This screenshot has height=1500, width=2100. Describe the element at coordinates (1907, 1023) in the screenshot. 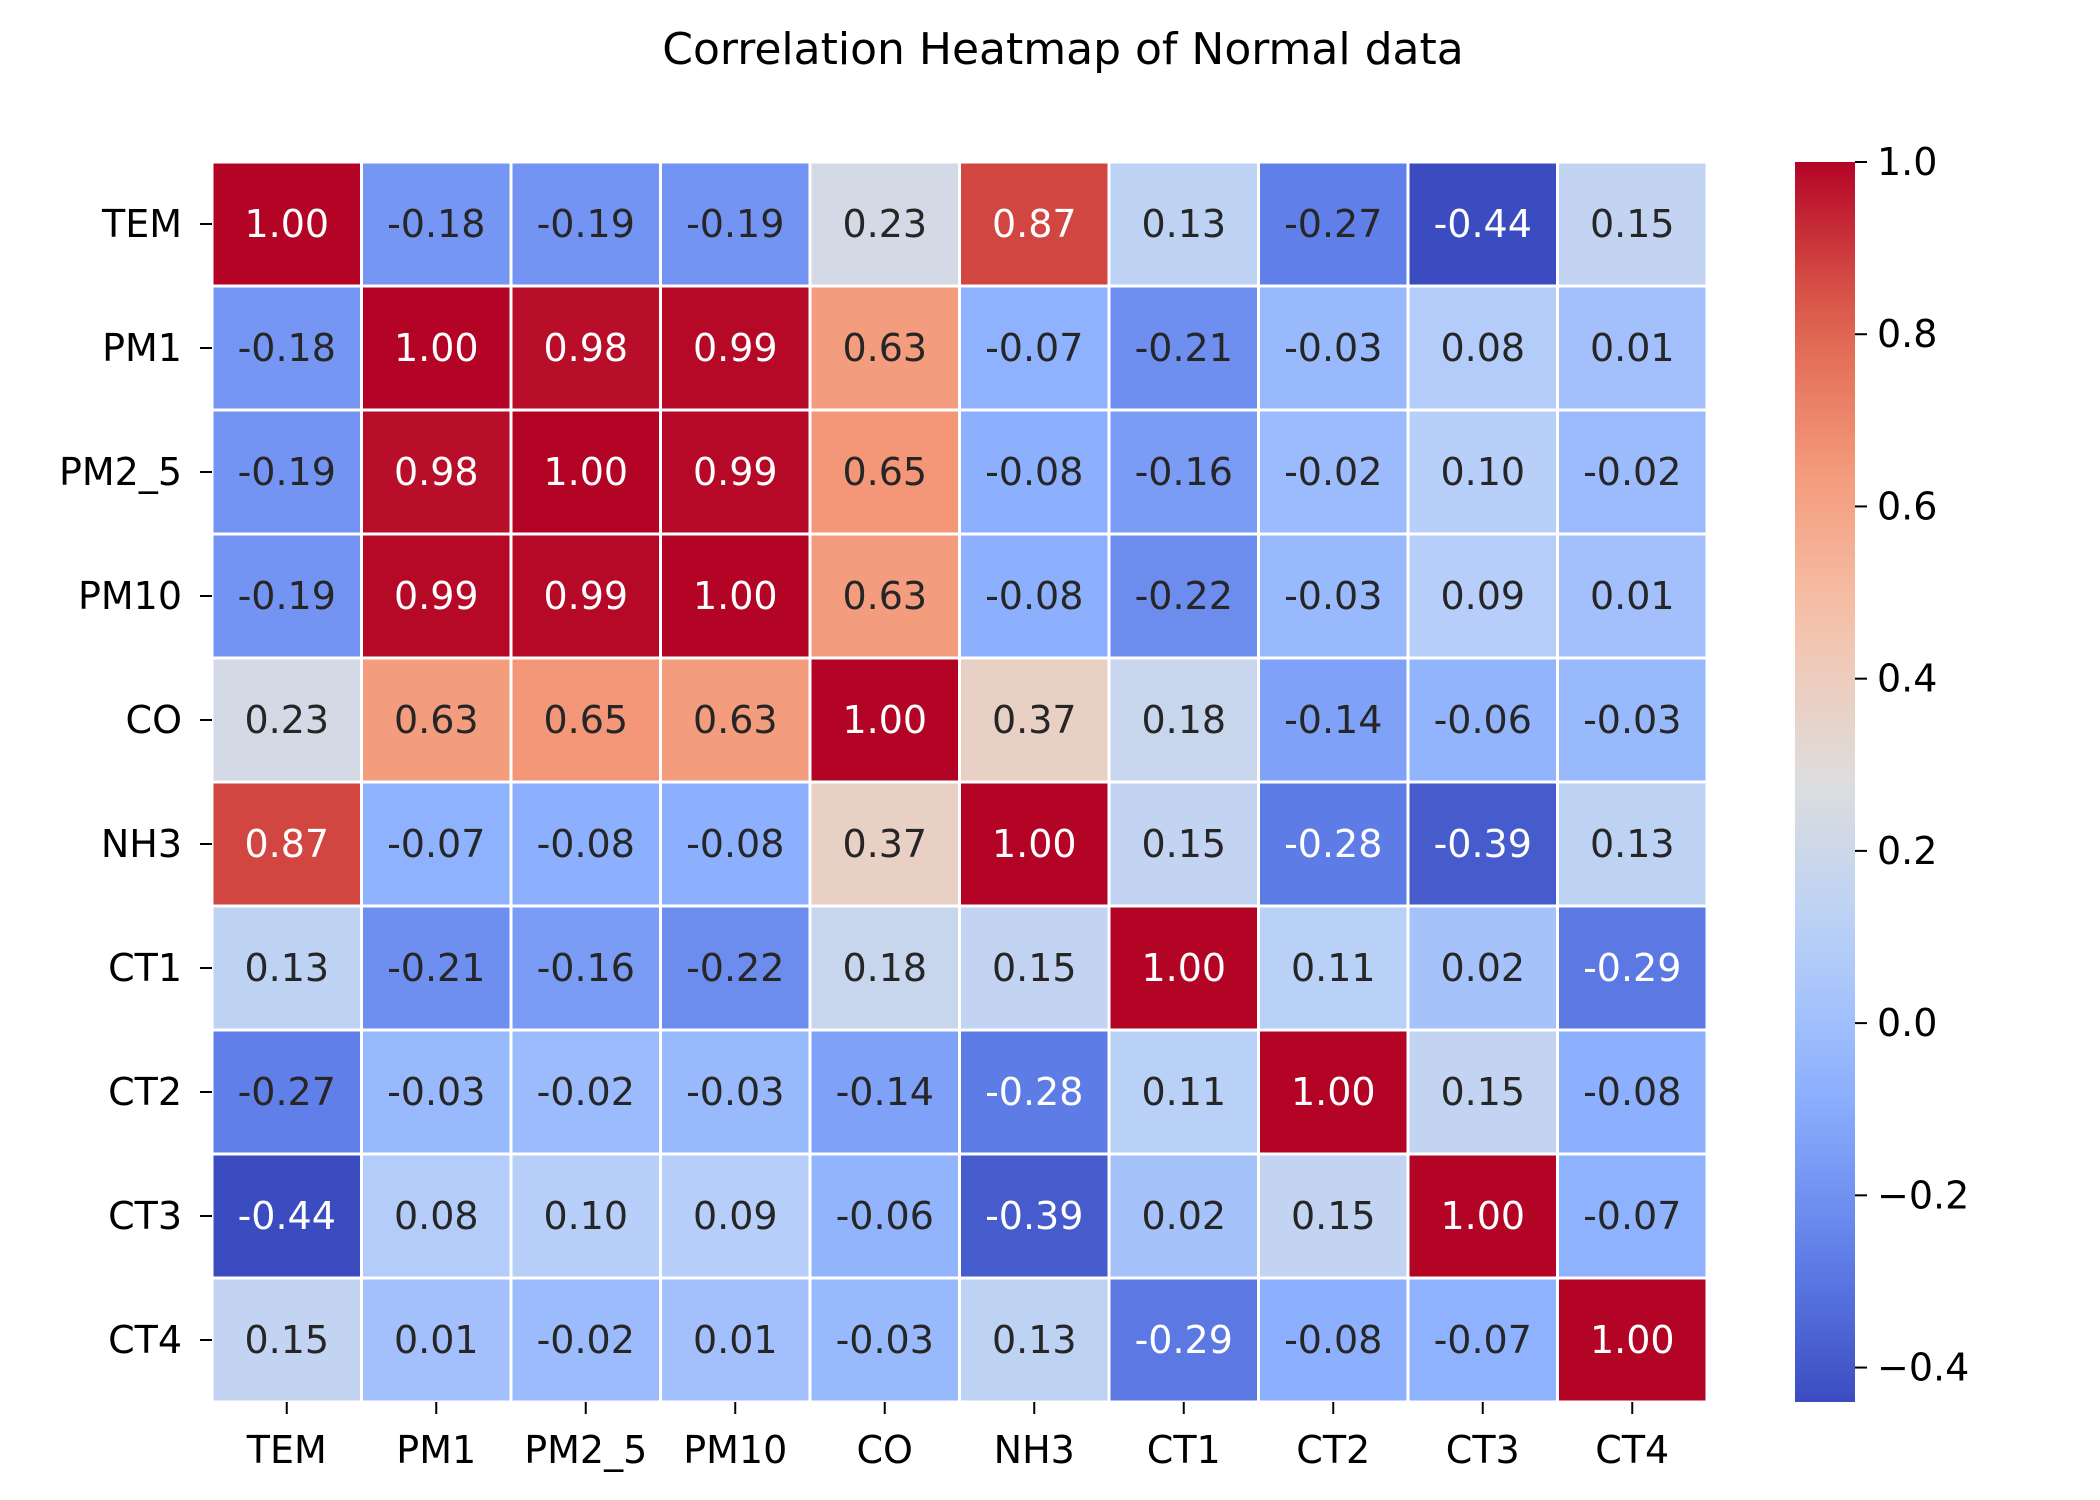

I see `colorbar-tick-label: 0.0` at that location.